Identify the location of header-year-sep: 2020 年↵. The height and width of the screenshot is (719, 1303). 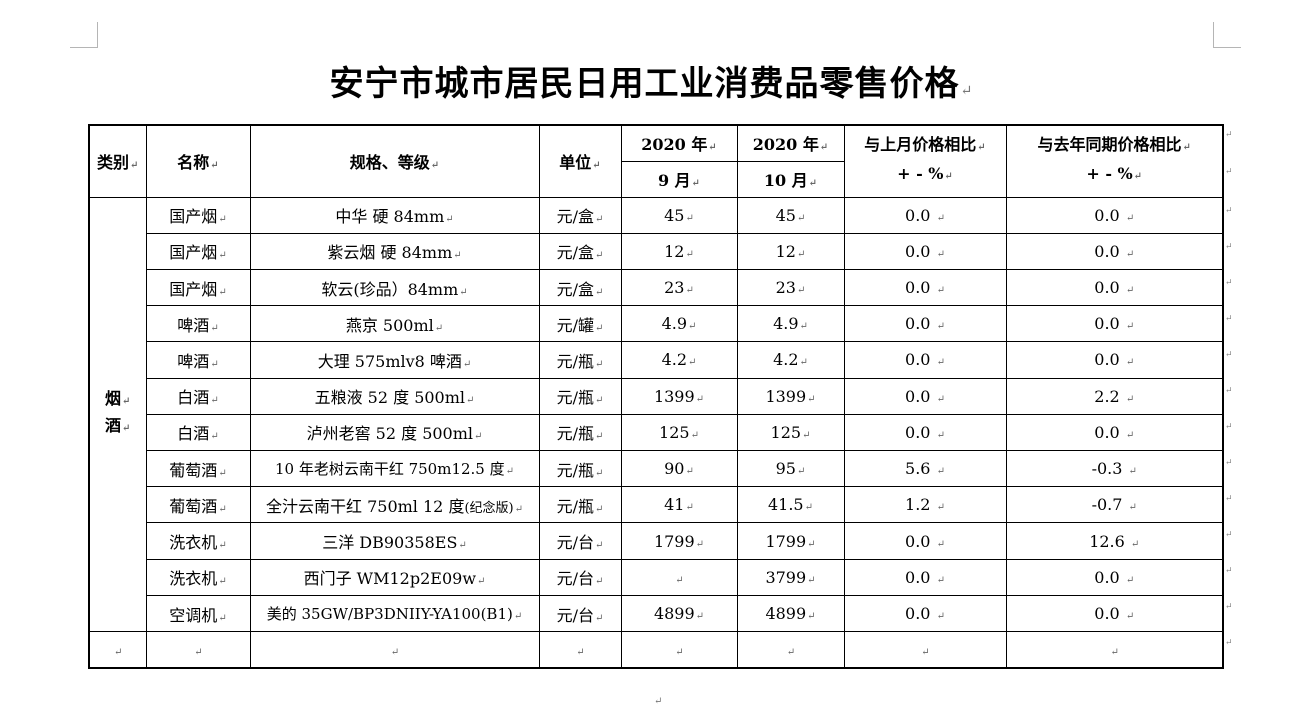
(679, 143).